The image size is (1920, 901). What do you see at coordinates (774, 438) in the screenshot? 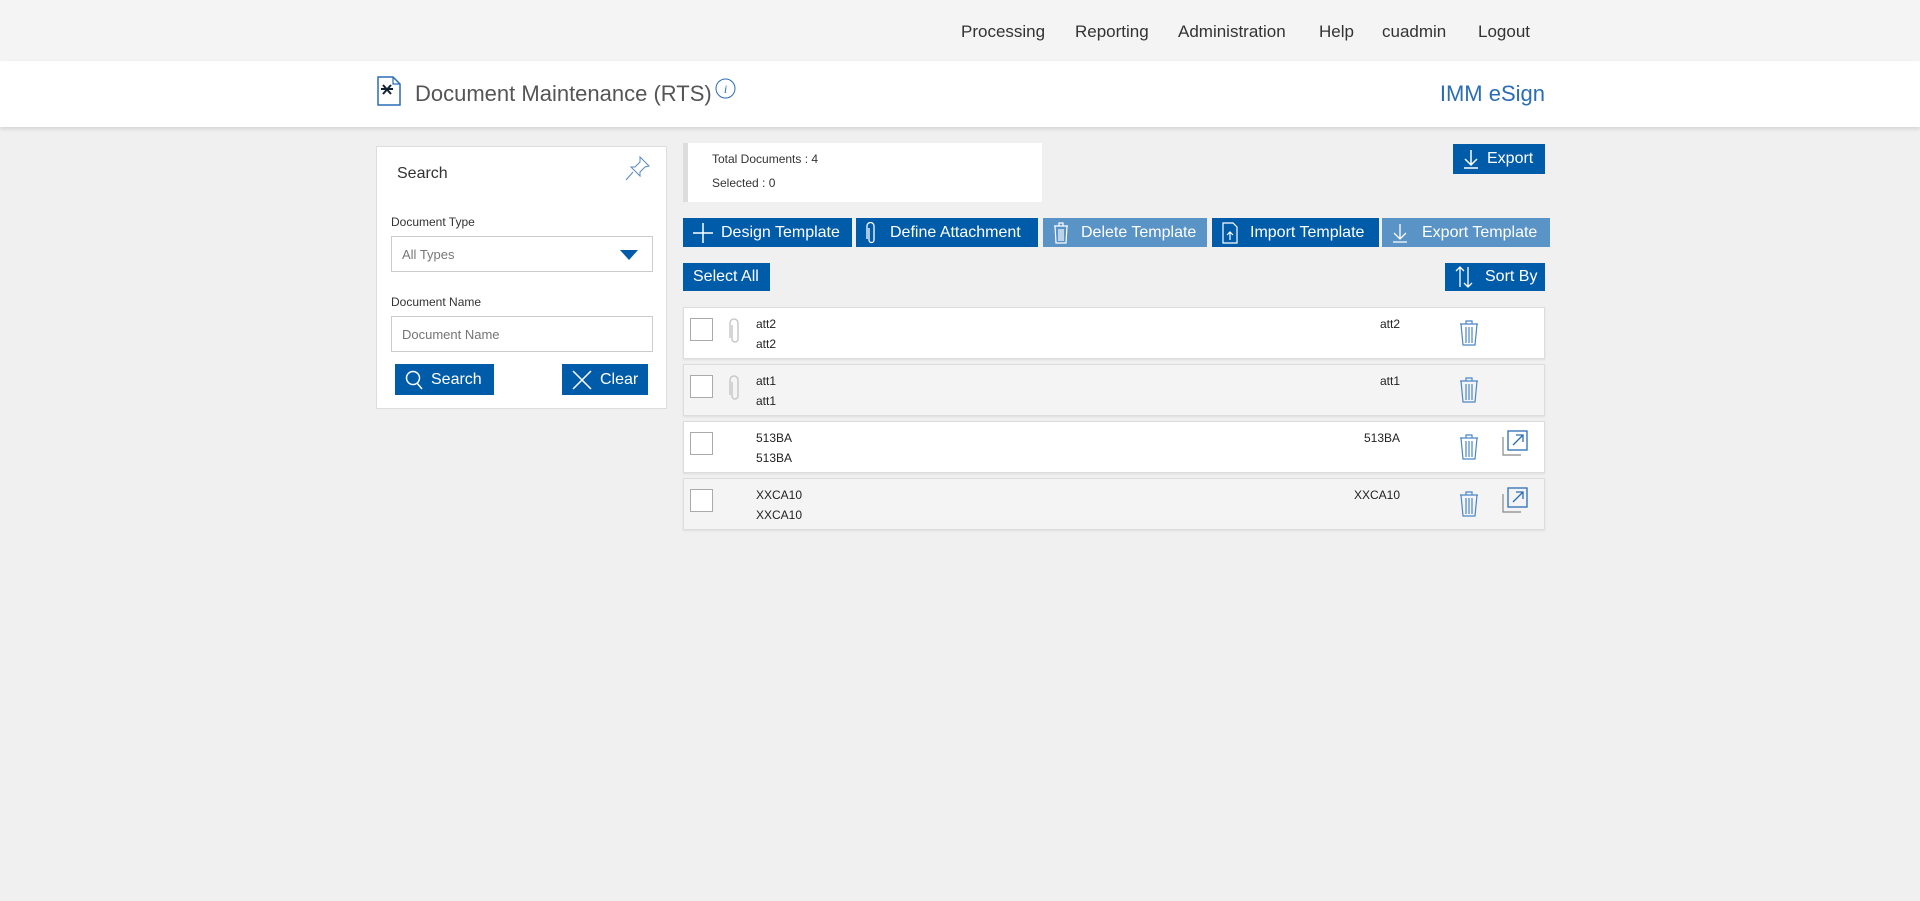
I see `document-name: 513BA` at bounding box center [774, 438].